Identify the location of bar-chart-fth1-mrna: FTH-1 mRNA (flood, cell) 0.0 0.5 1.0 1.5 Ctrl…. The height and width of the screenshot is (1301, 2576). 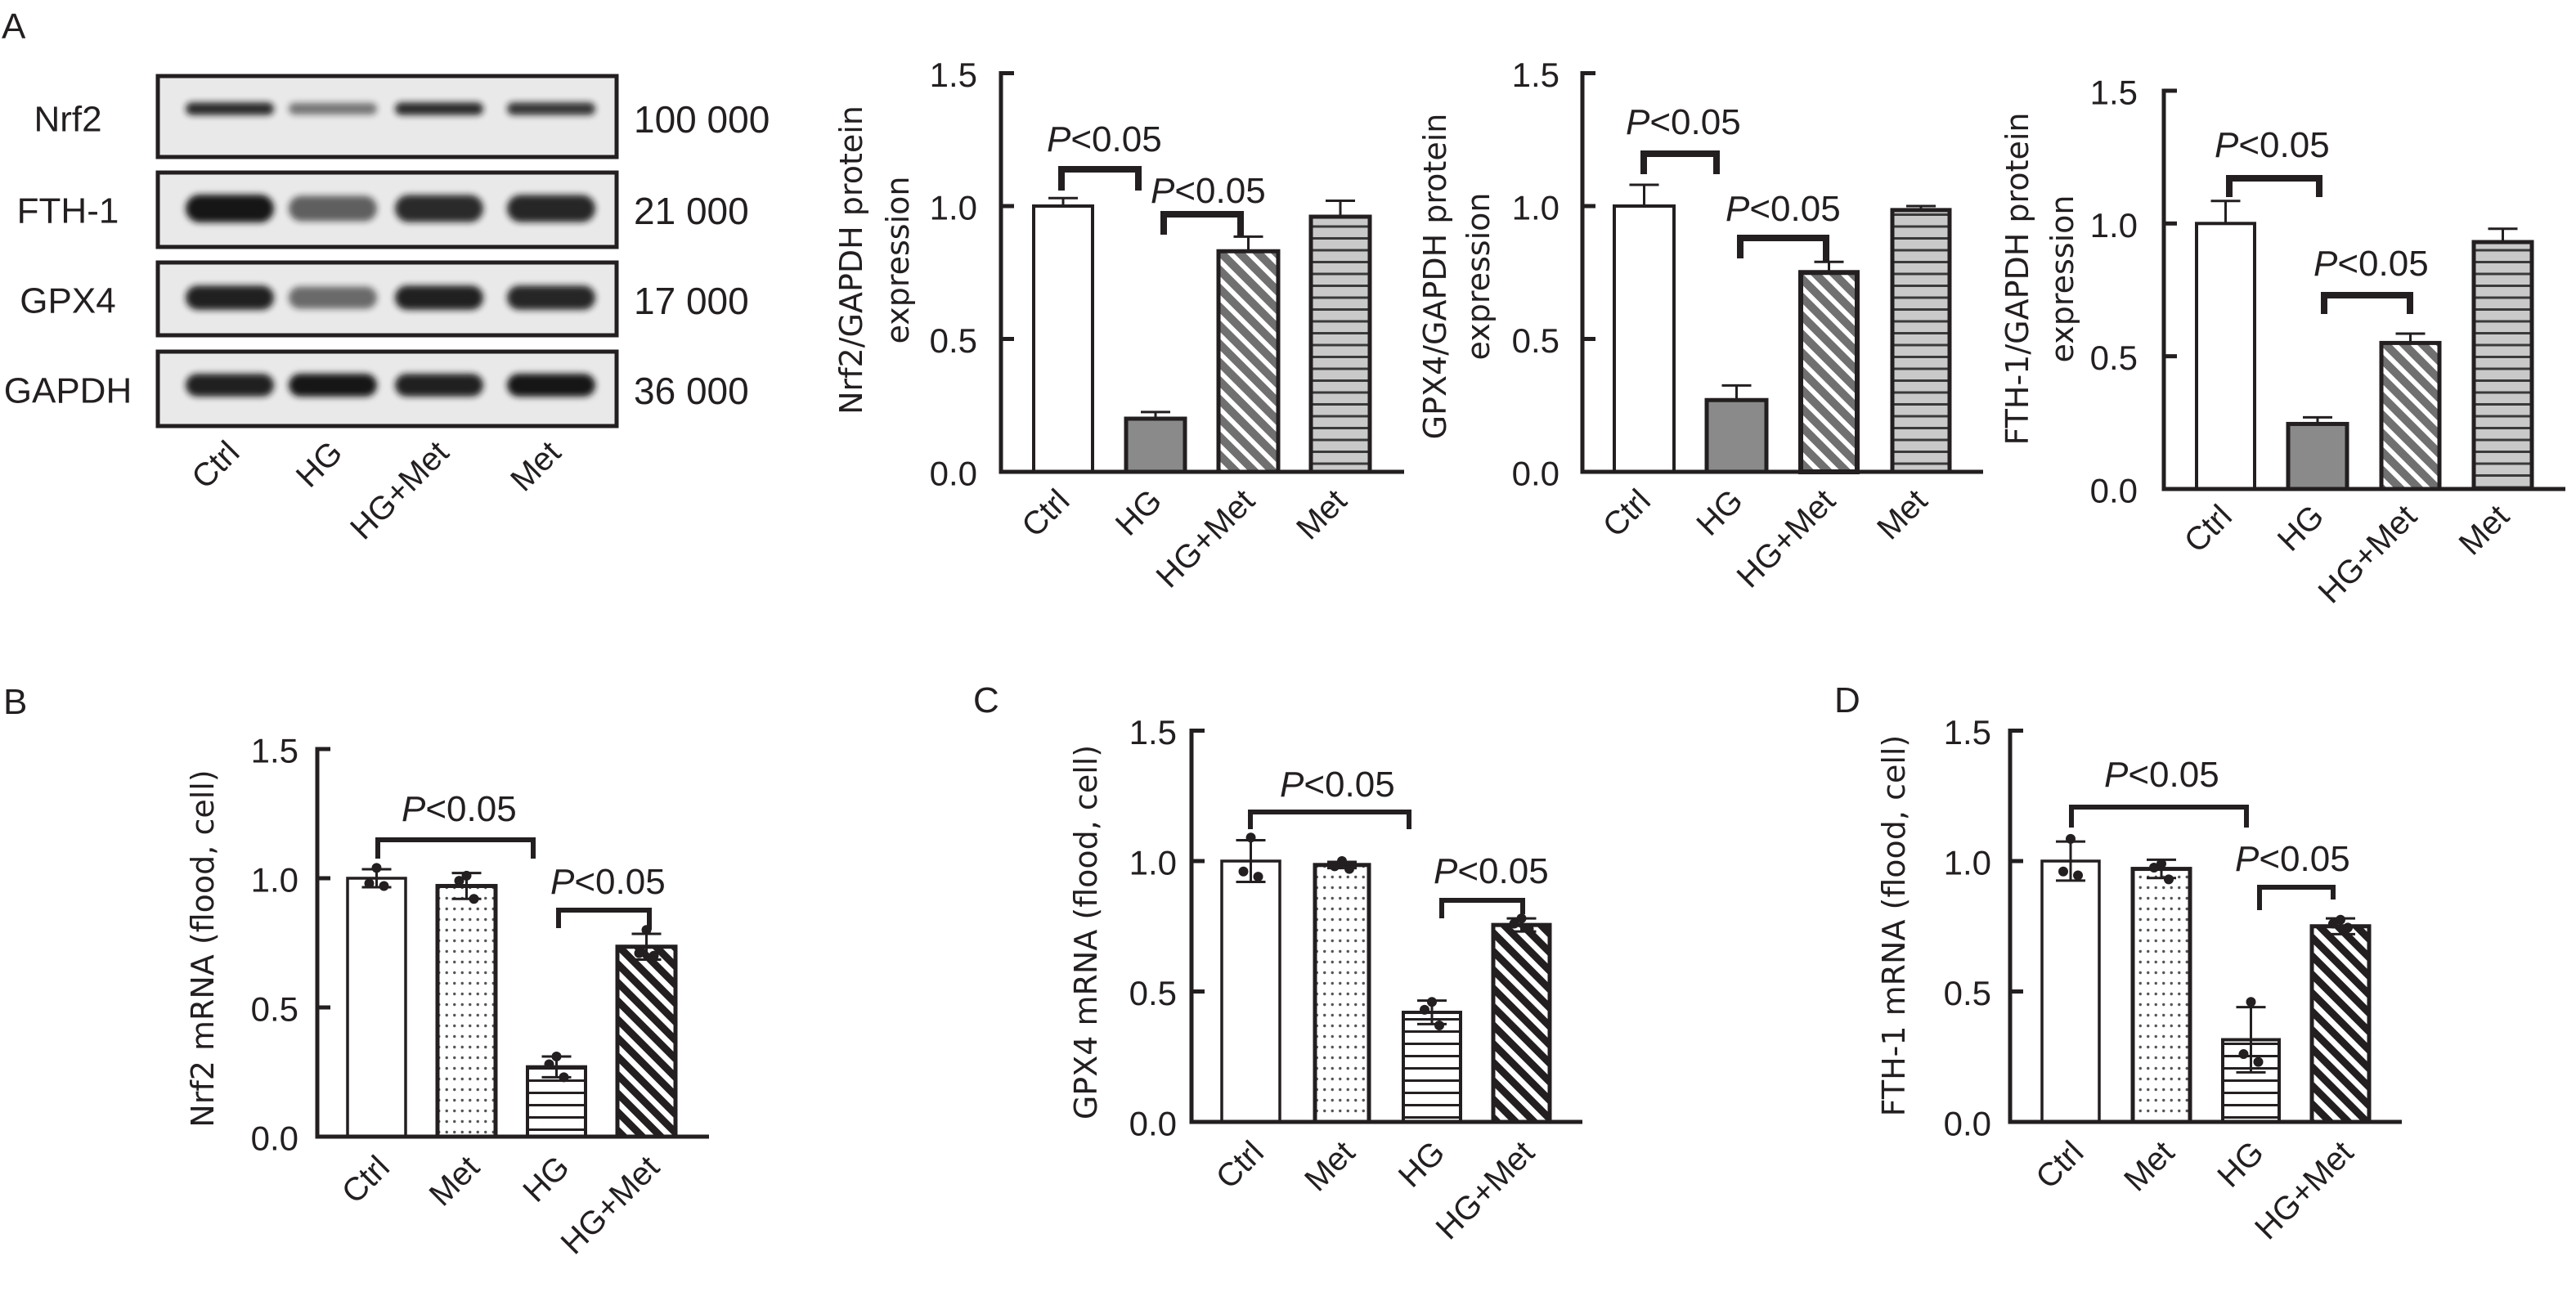
(2139, 980).